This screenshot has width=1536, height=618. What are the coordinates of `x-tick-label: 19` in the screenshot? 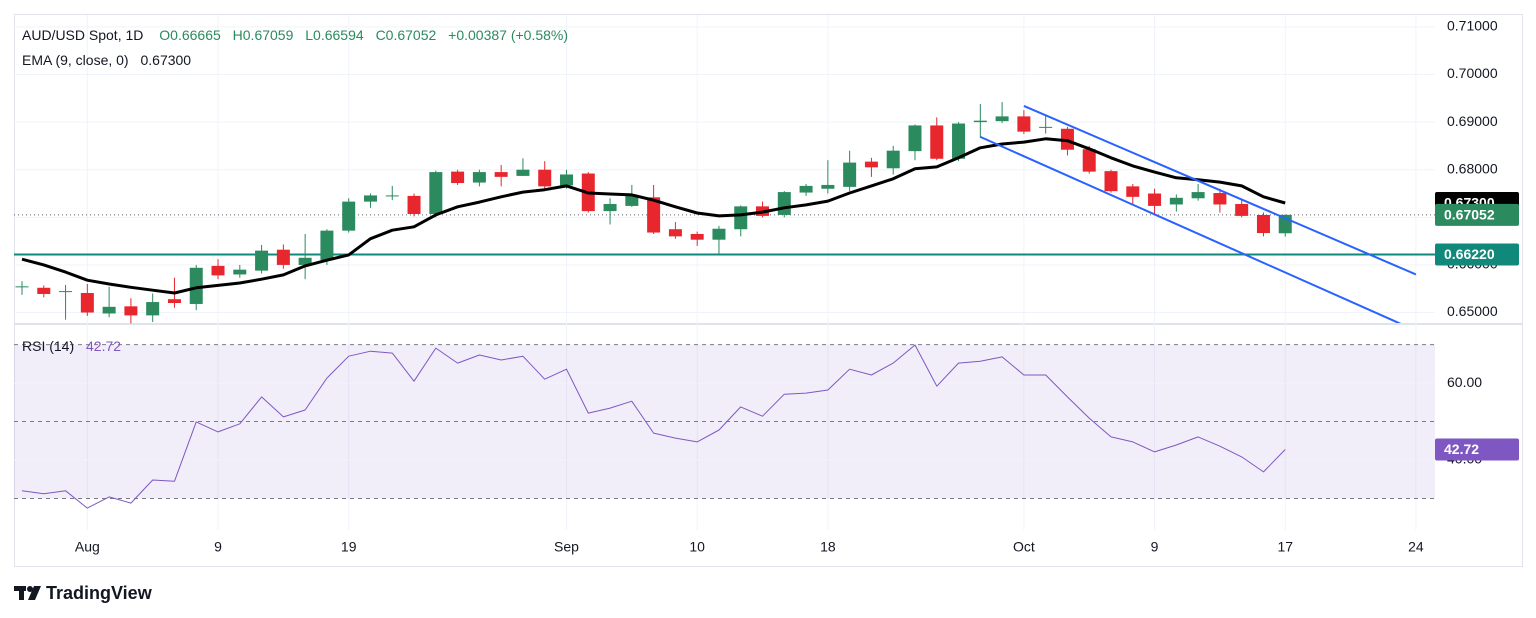 It's located at (349, 547).